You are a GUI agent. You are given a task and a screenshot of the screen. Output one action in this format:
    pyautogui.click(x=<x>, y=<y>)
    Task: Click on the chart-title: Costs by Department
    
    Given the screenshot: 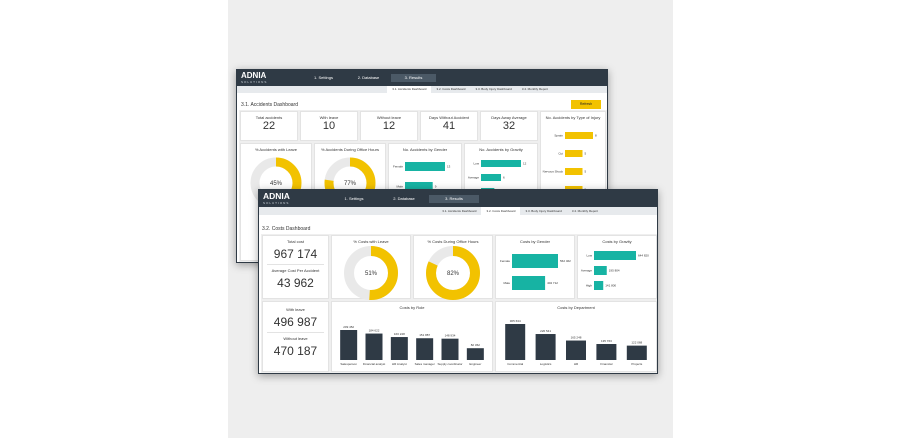 What is the action you would take?
    pyautogui.click(x=576, y=307)
    